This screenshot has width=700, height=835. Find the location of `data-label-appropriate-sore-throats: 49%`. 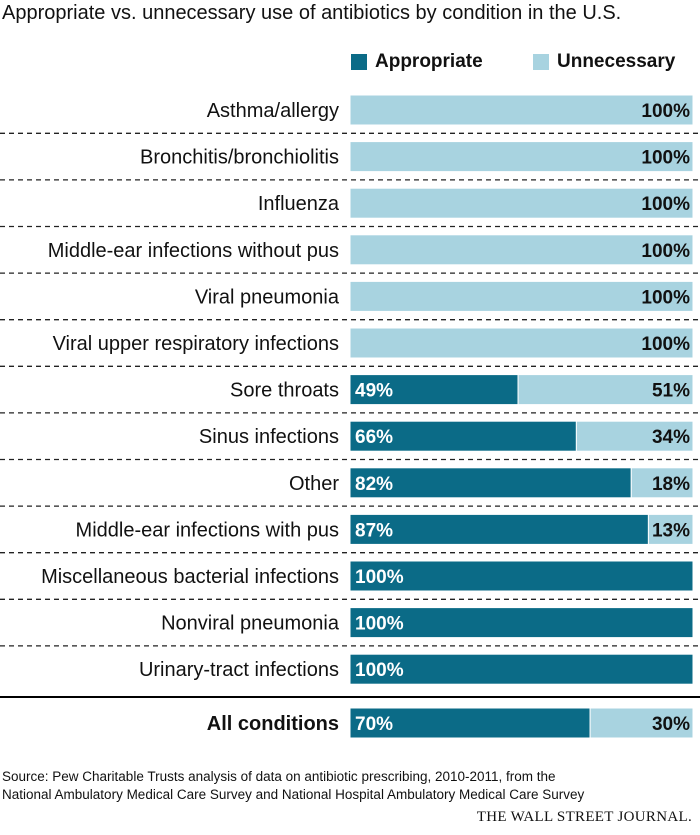

data-label-appropriate-sore-throats: 49% is located at coordinates (374, 391).